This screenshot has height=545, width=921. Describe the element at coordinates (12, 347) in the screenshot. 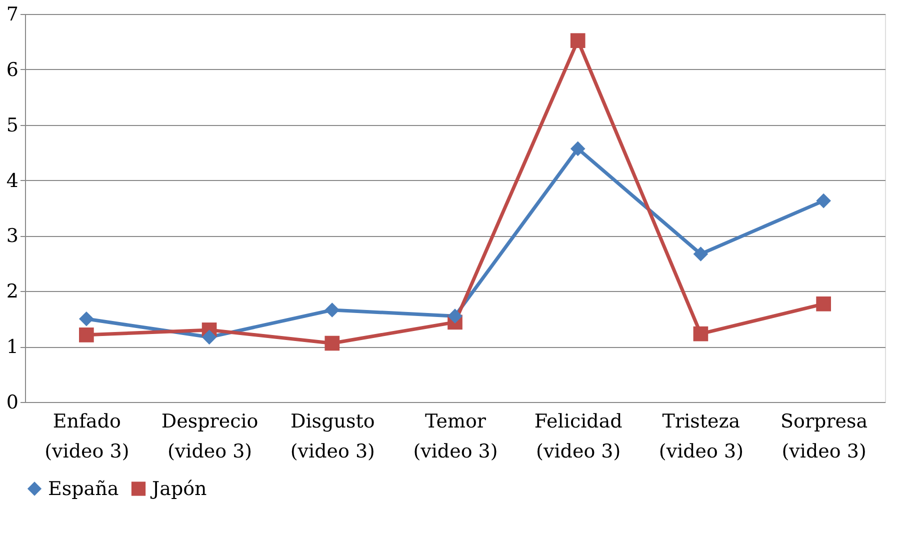

I see `y-tick-label: 1` at that location.